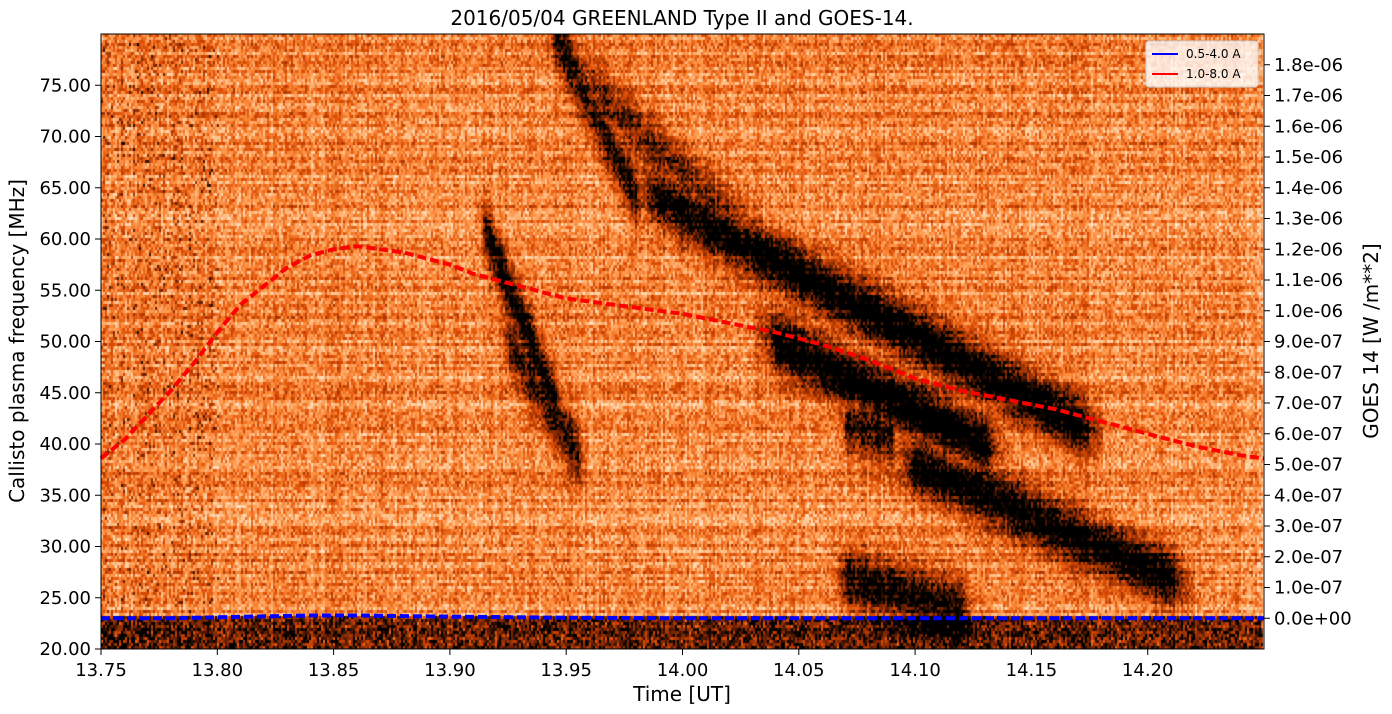 This screenshot has height=714, width=1392. I want to click on y-tick-label: 60.00, so click(65, 239).